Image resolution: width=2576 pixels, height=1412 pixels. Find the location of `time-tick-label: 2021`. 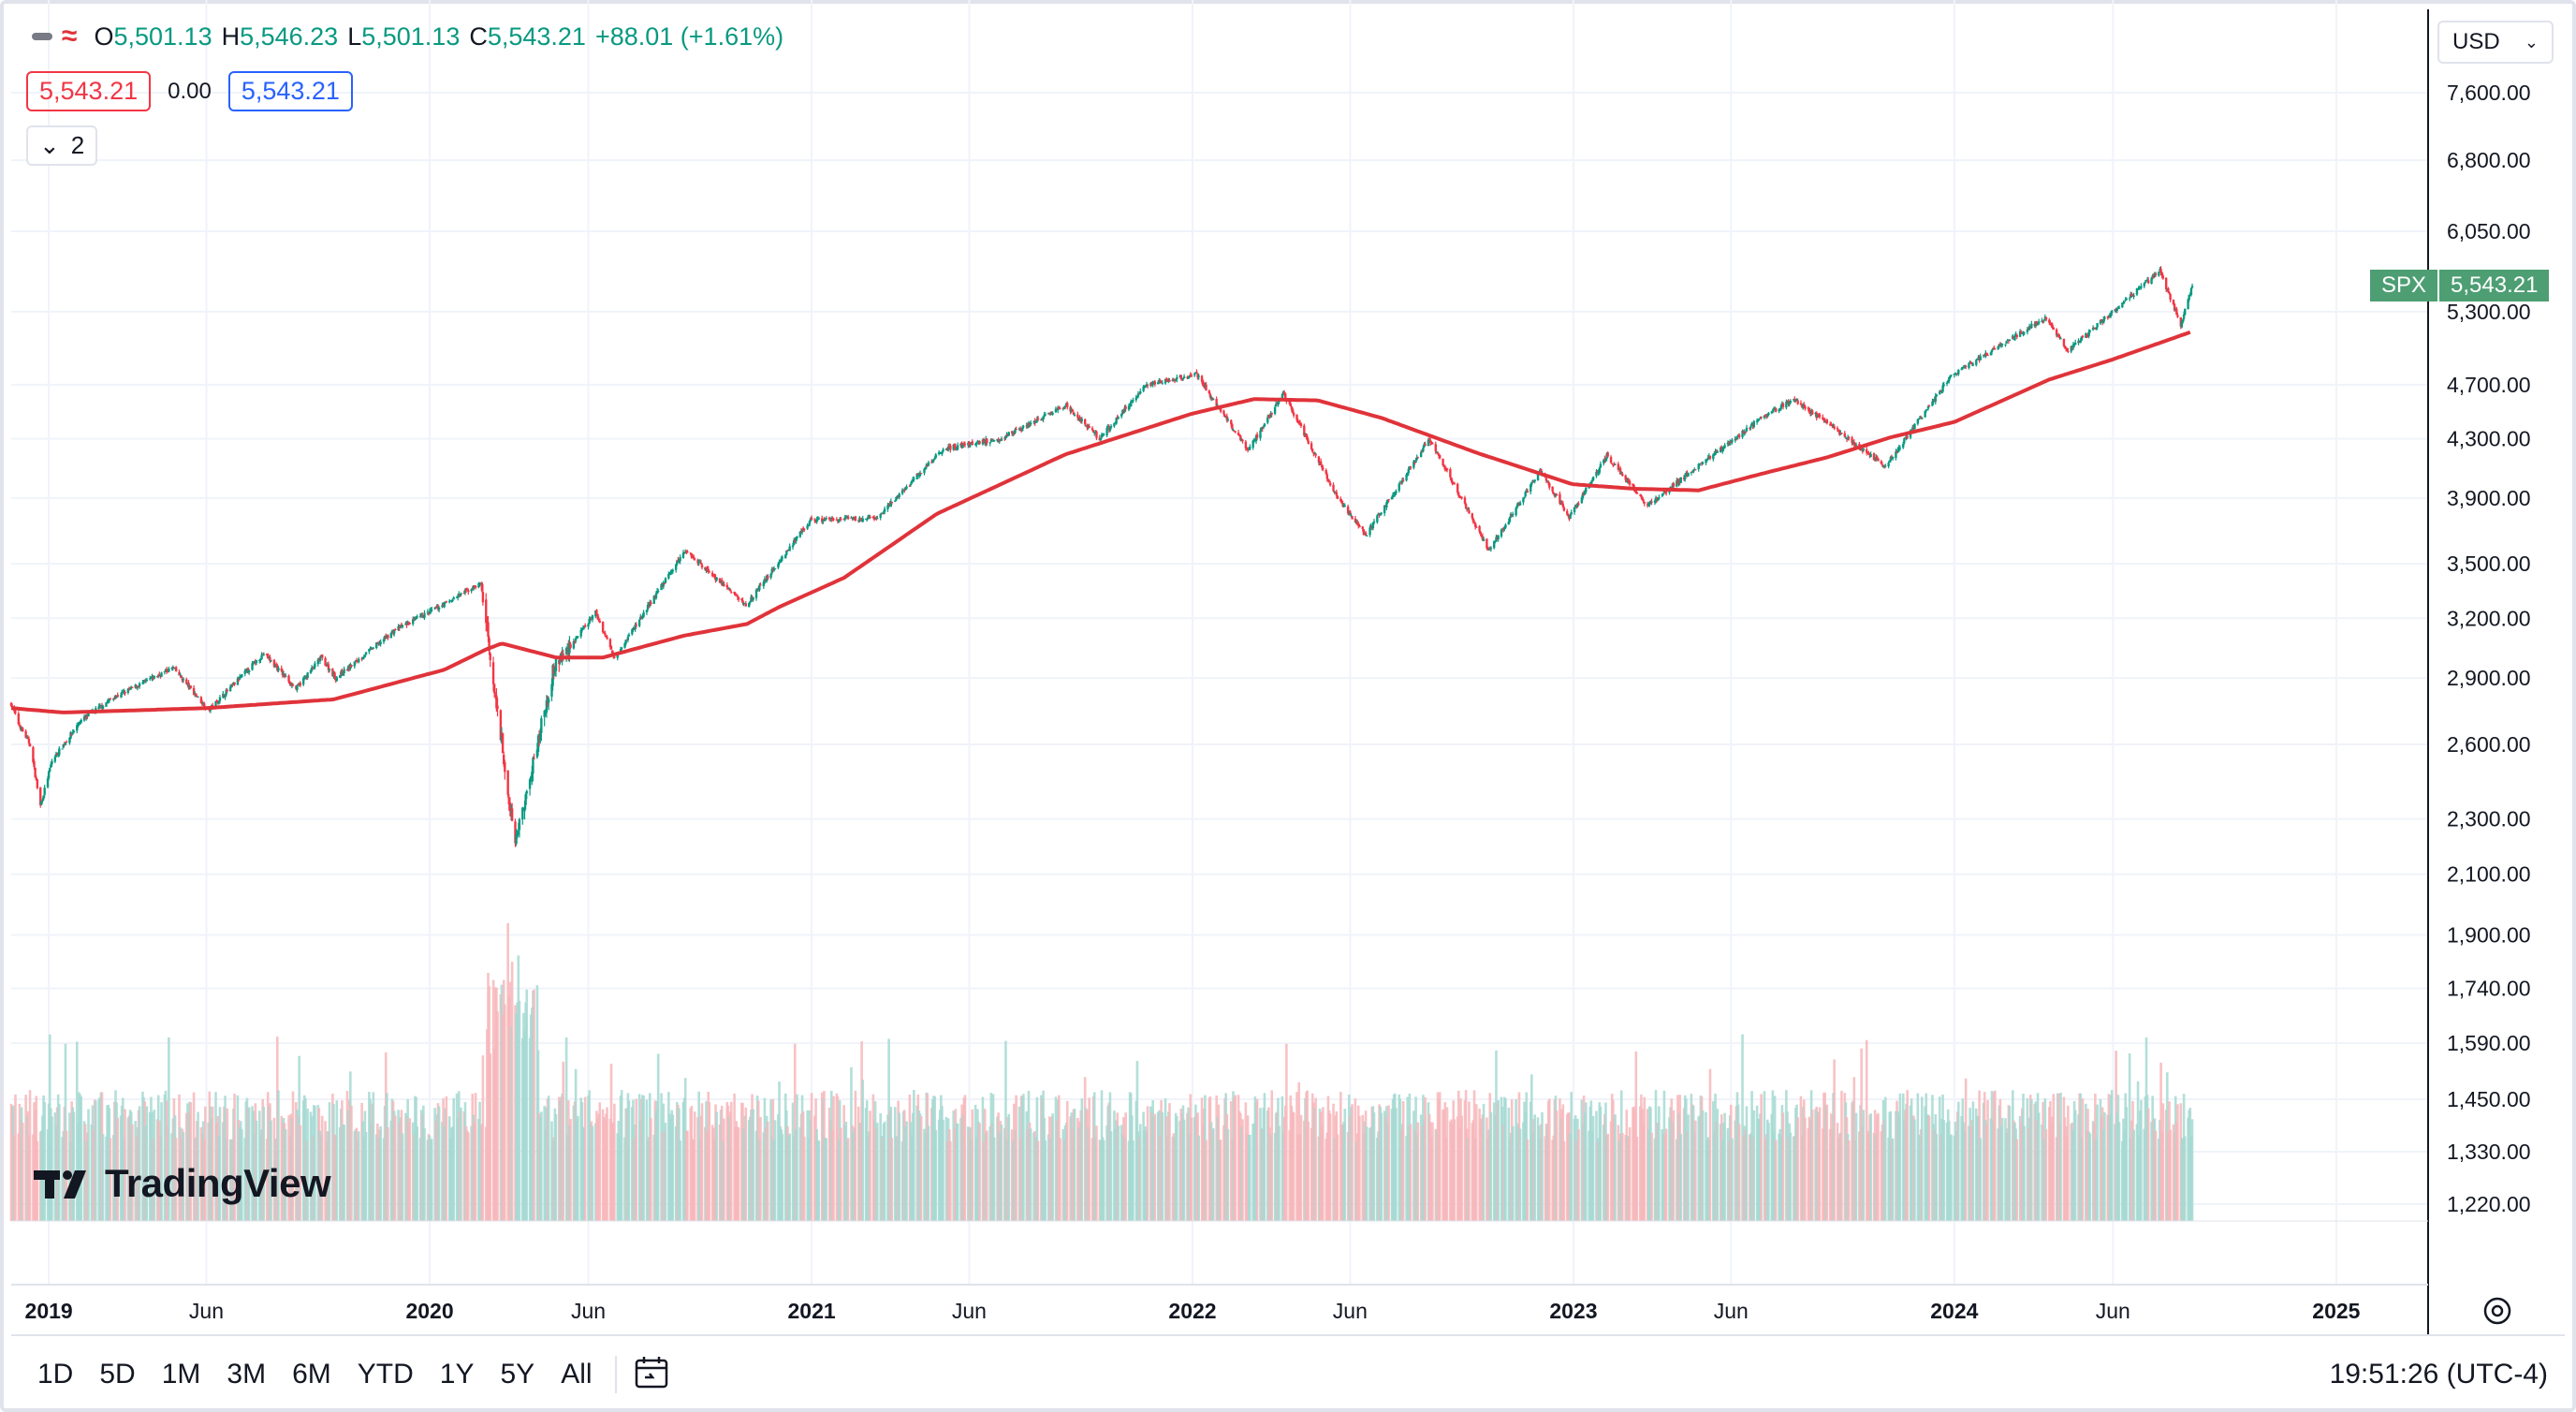

time-tick-label: 2021 is located at coordinates (812, 1311).